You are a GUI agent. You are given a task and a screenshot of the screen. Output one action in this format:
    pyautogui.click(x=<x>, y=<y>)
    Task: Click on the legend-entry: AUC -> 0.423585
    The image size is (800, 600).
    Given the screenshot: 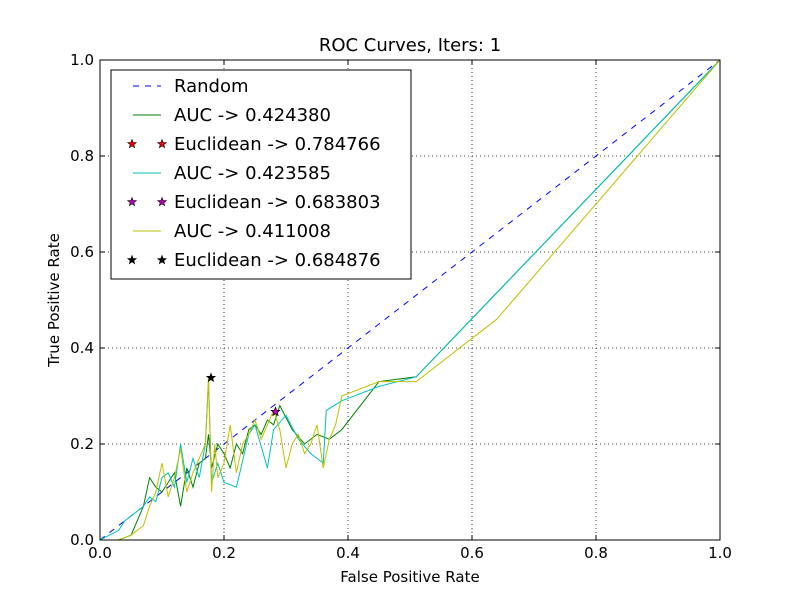 What is the action you would take?
    pyautogui.click(x=232, y=173)
    